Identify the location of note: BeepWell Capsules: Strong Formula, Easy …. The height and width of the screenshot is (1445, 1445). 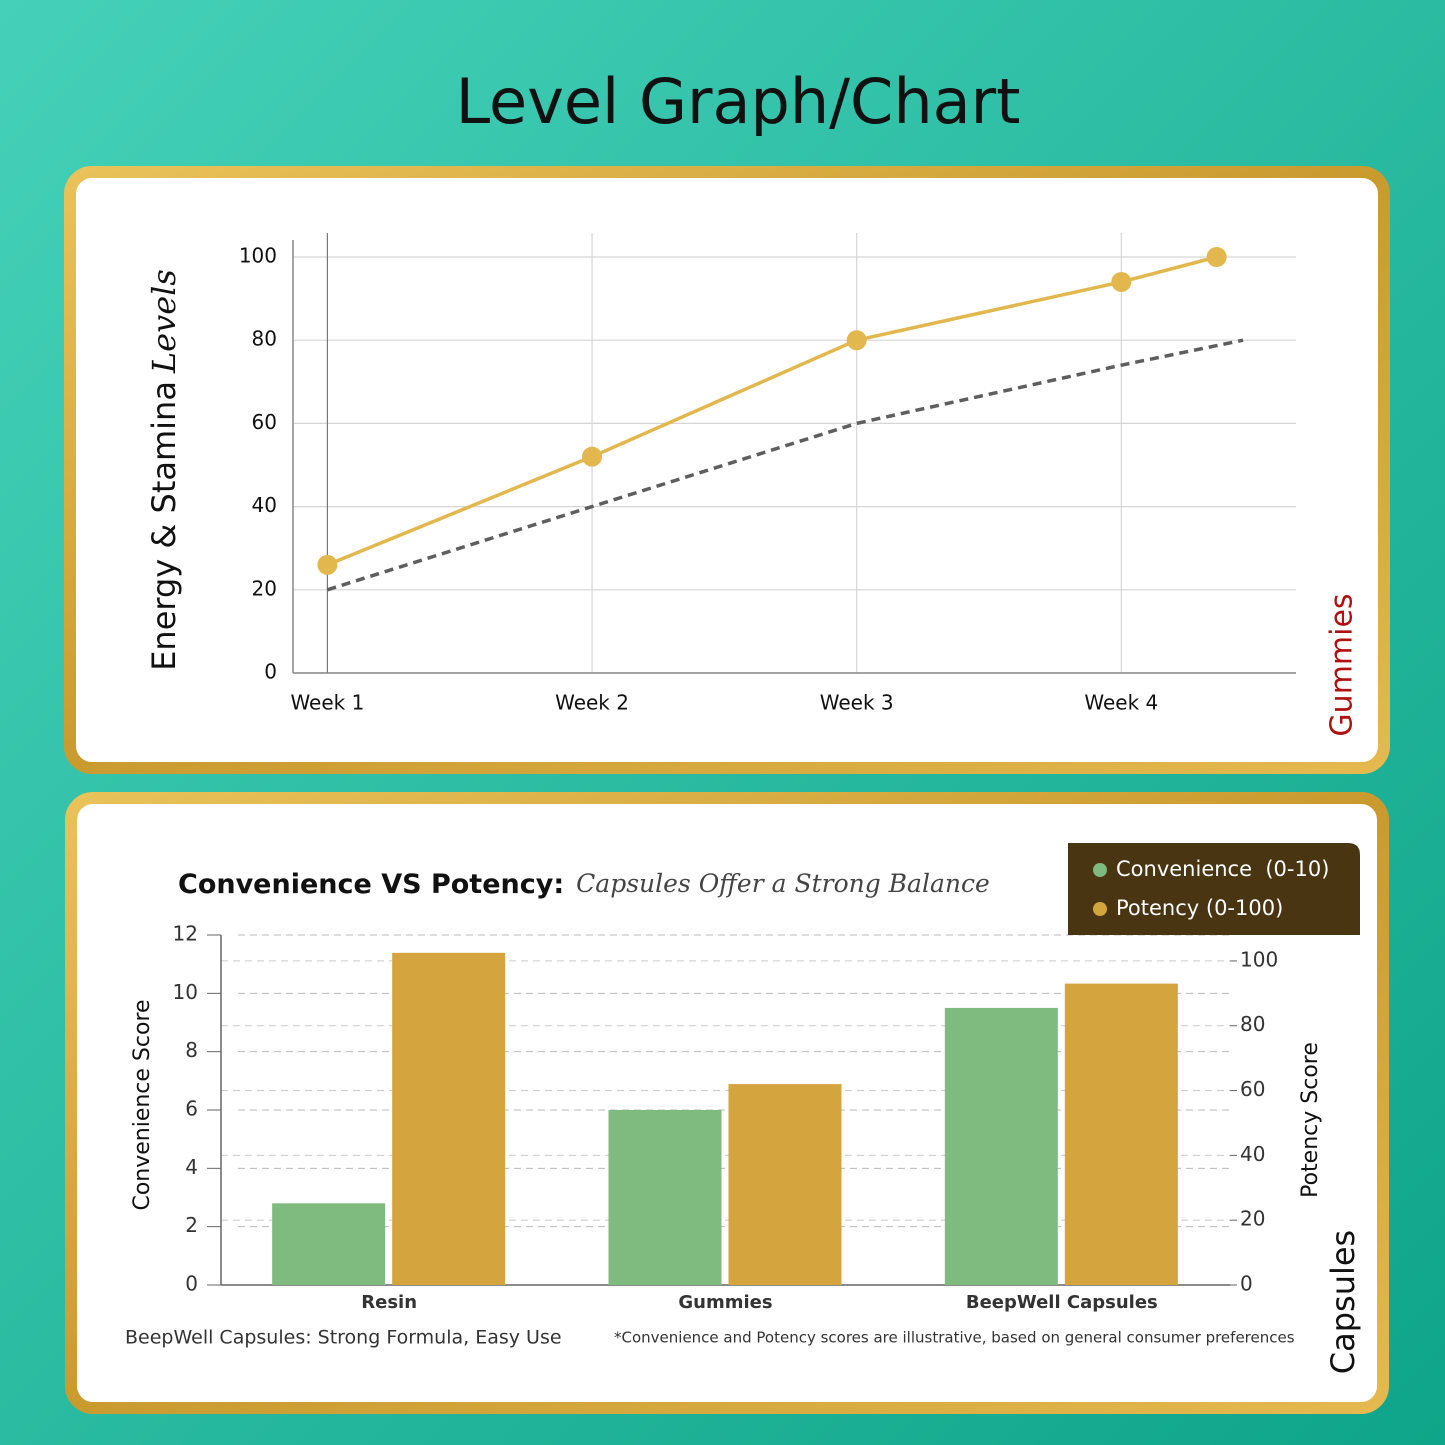
(343, 1338).